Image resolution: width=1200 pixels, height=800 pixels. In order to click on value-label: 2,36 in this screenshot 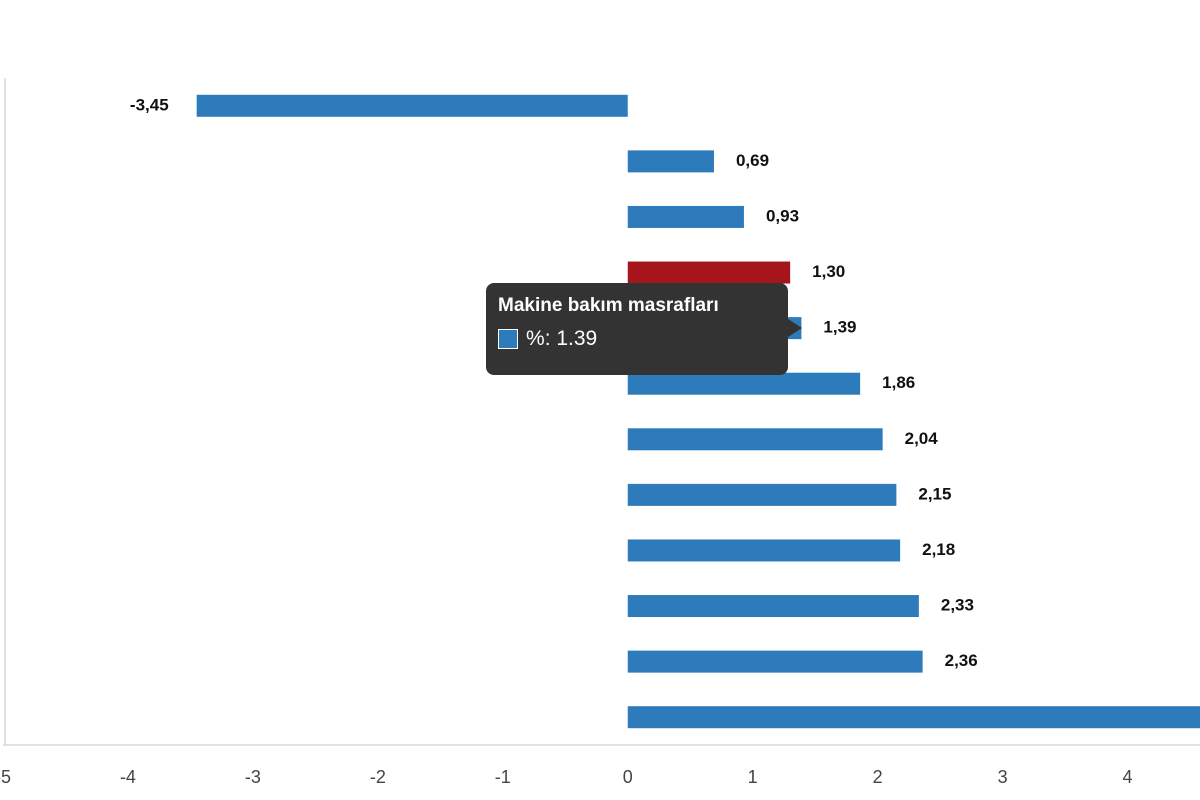, I will do `click(961, 660)`.